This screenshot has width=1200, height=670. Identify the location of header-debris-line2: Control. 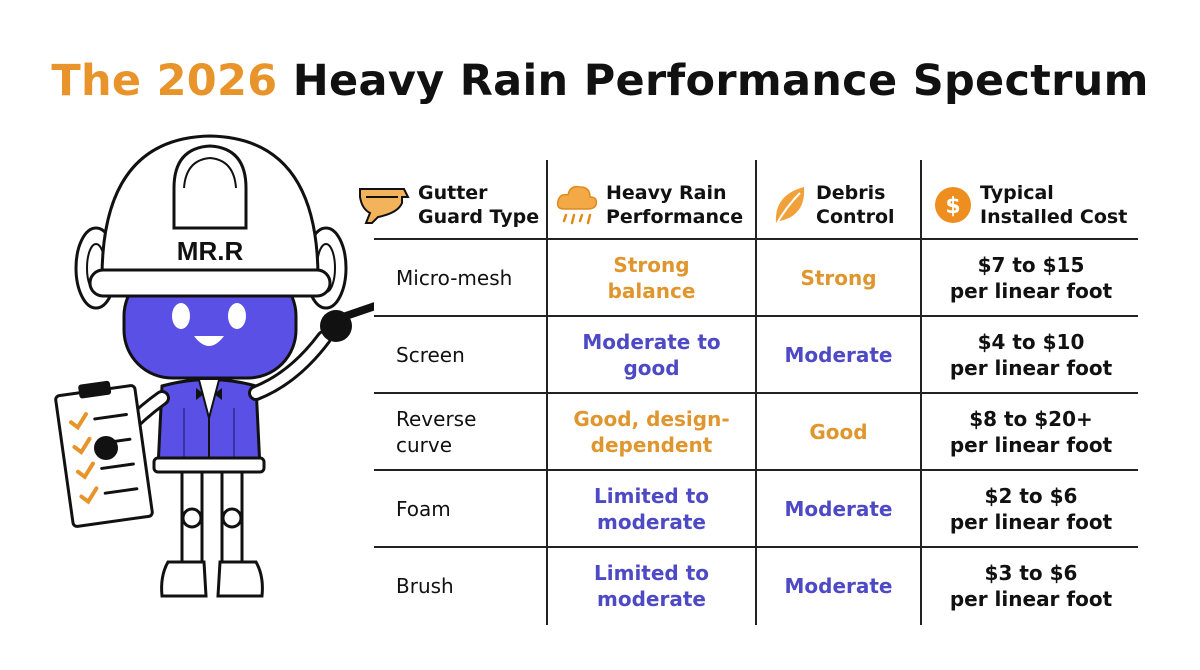
(855, 217).